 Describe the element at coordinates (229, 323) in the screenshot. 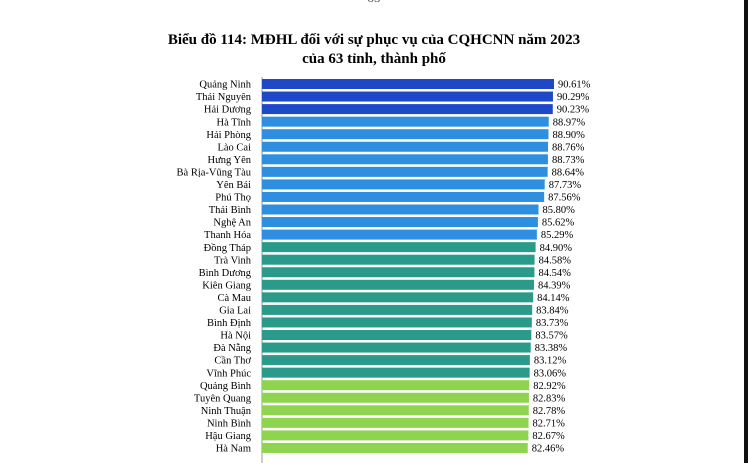

I see `category-label: Bình Định` at that location.